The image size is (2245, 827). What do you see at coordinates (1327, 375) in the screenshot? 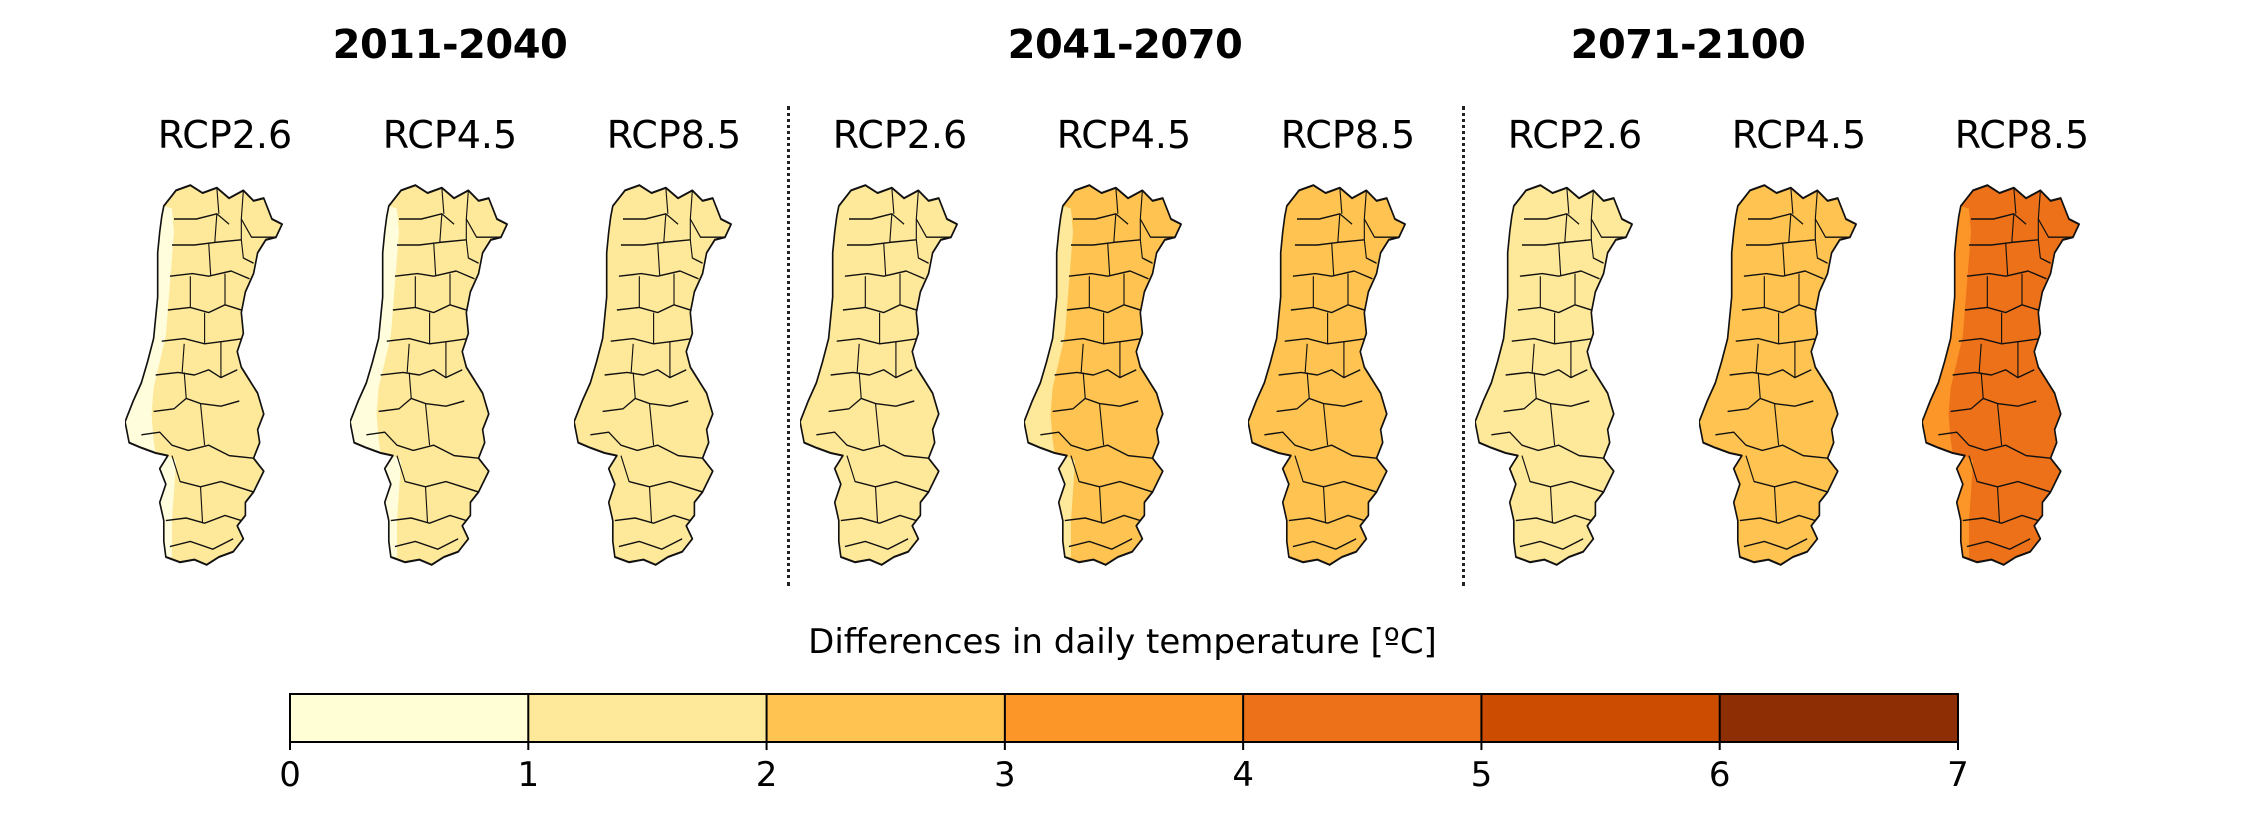
I see `map-2041-2070-rcp85` at bounding box center [1327, 375].